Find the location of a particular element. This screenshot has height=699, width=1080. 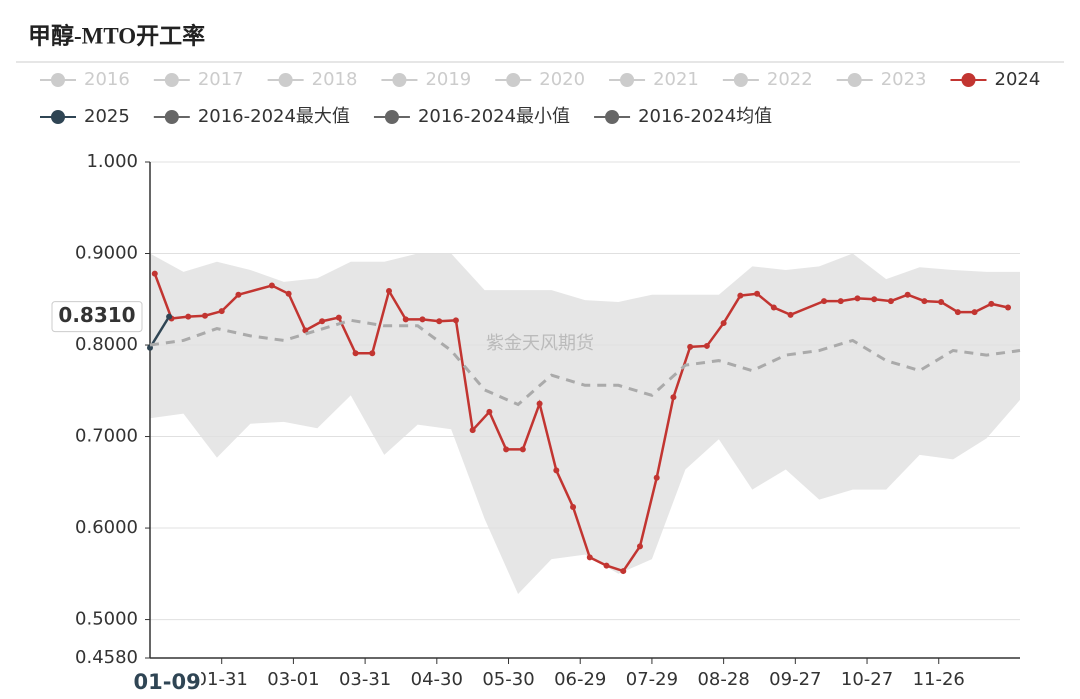

legend-label: 2016-2024最小值 is located at coordinates (494, 116).